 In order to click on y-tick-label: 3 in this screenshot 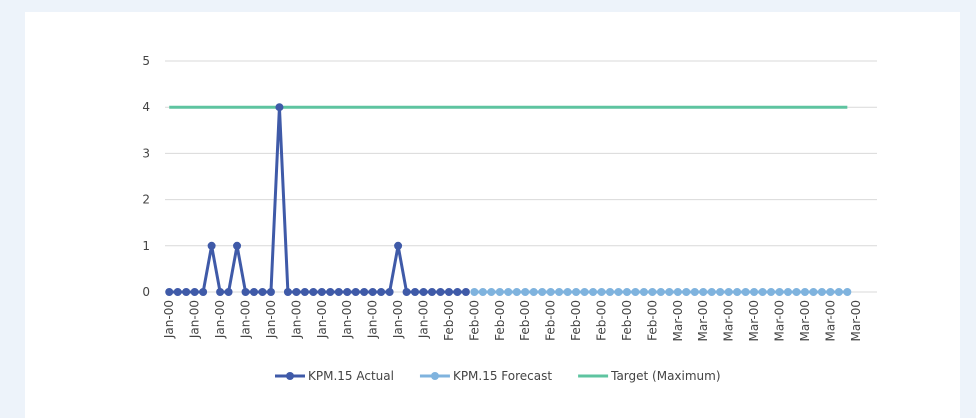, I will do `click(146, 153)`.